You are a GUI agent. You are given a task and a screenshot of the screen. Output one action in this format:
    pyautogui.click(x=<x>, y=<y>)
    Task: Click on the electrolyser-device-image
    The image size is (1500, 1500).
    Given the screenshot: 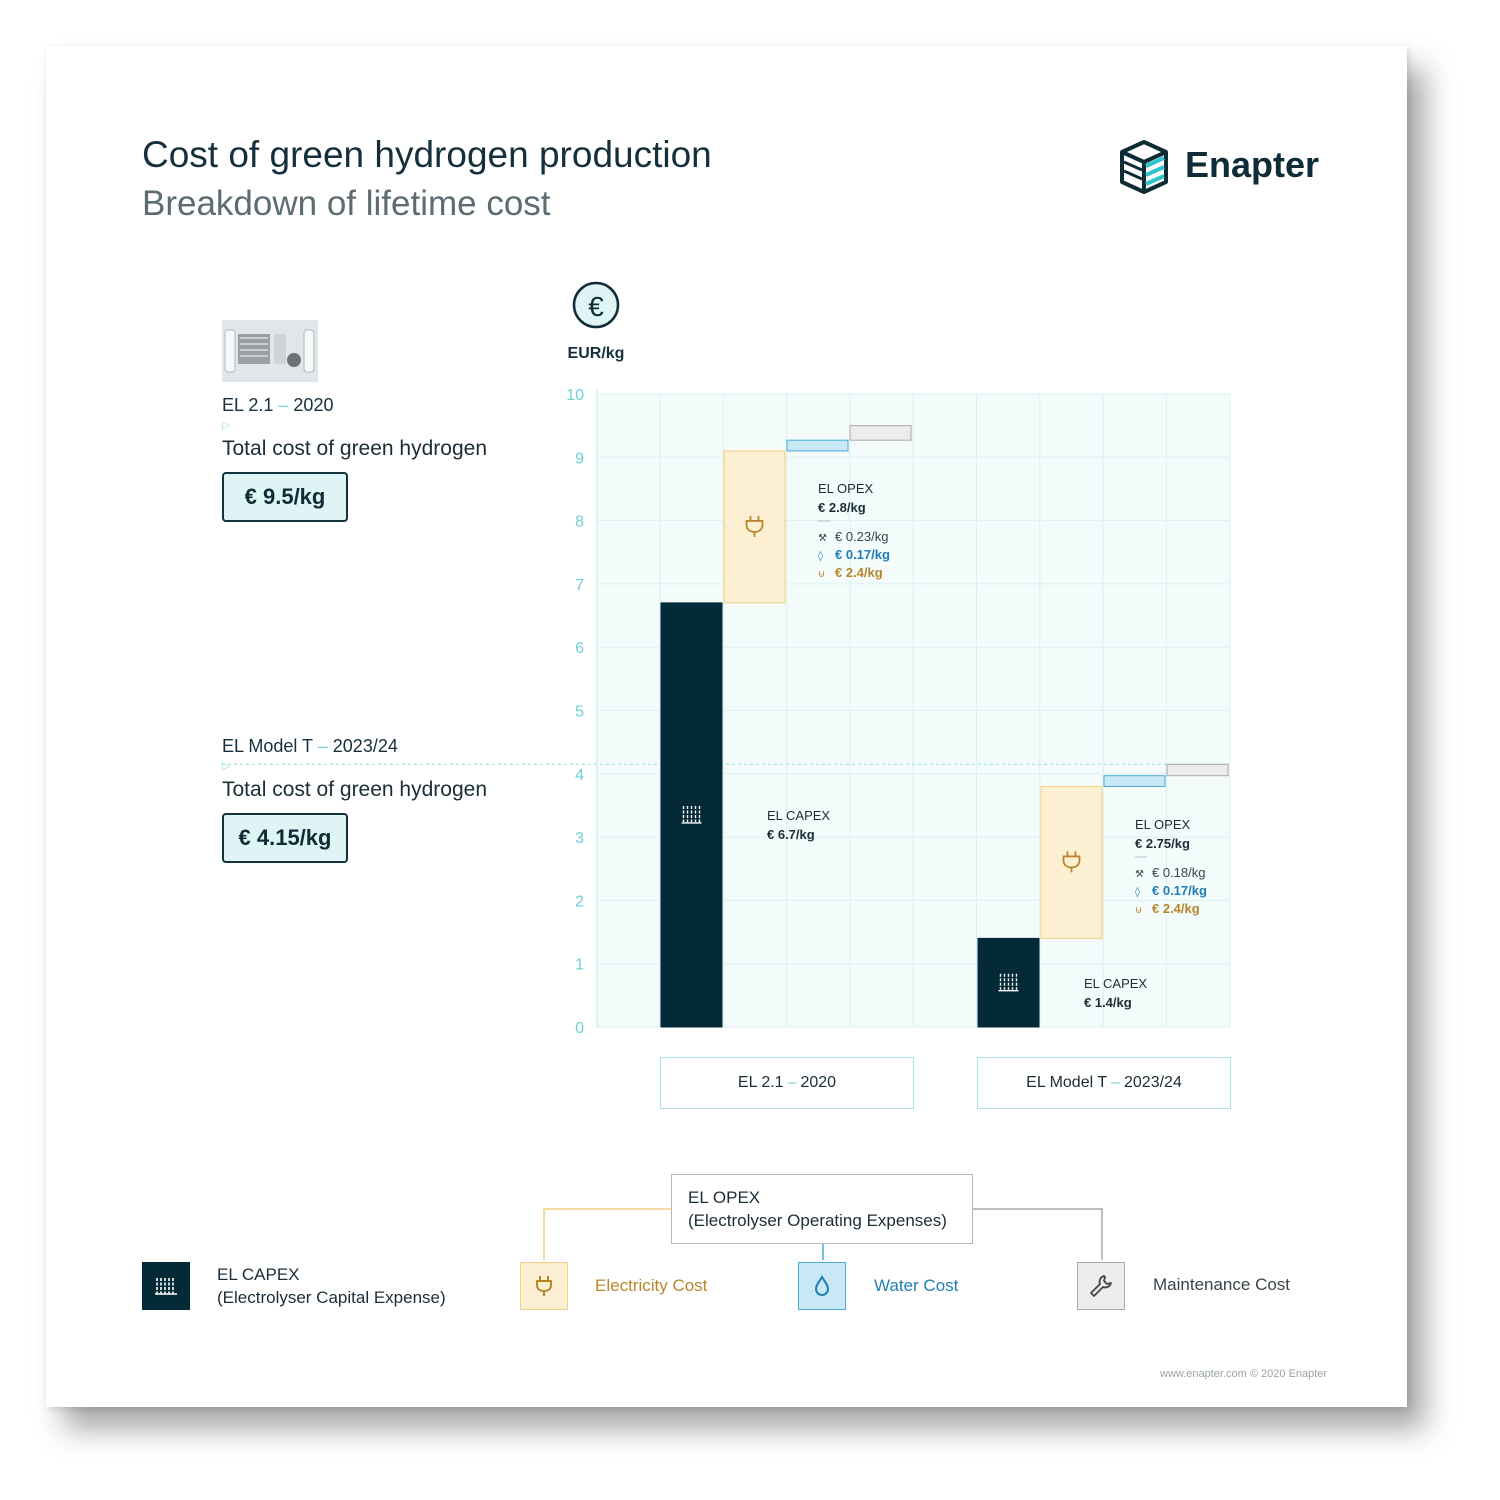 What is the action you would take?
    pyautogui.click(x=270, y=351)
    